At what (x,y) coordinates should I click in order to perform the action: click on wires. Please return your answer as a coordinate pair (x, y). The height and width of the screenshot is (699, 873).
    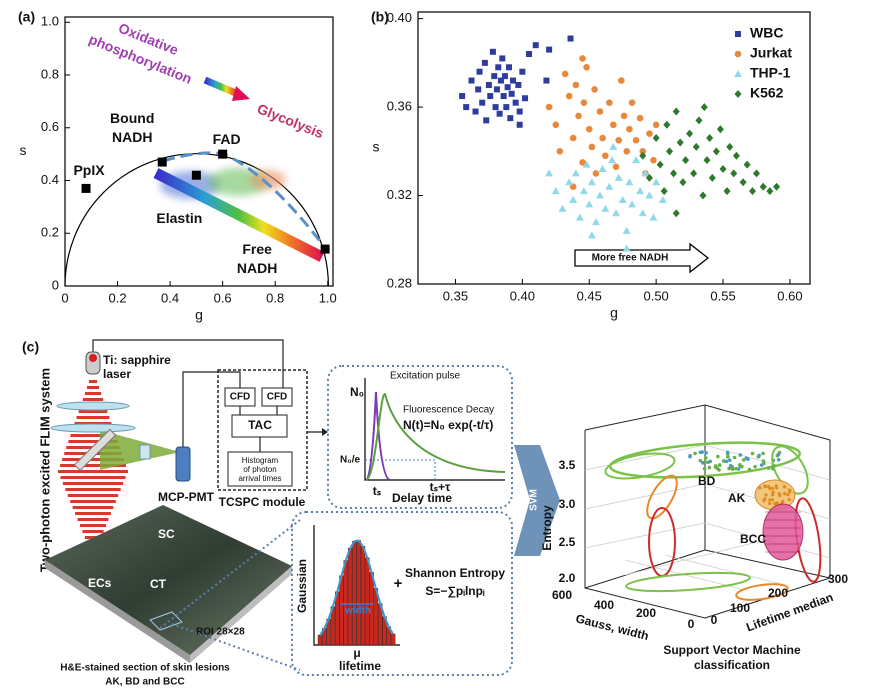
    Looking at the image, I should click on (207, 395).